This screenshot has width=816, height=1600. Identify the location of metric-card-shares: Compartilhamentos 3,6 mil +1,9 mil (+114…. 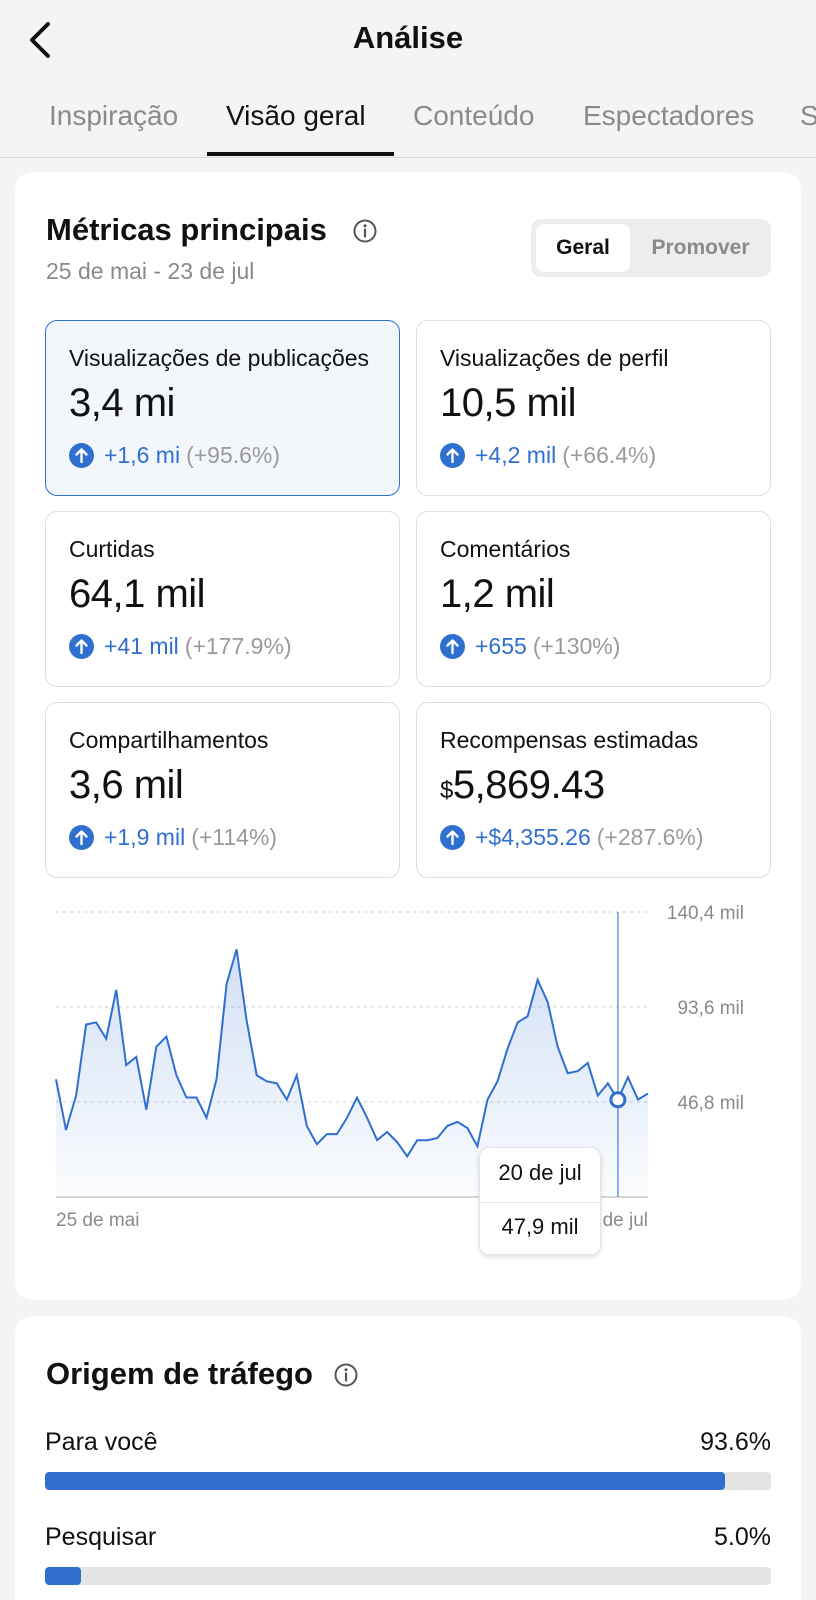
(222, 790).